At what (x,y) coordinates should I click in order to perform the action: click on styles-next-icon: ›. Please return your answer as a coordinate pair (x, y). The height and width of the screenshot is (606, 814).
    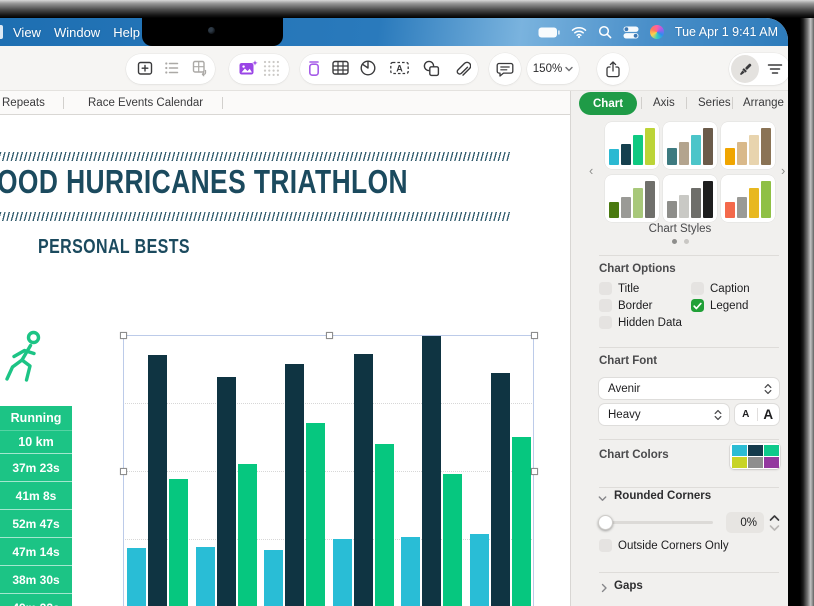
    Looking at the image, I should click on (783, 170).